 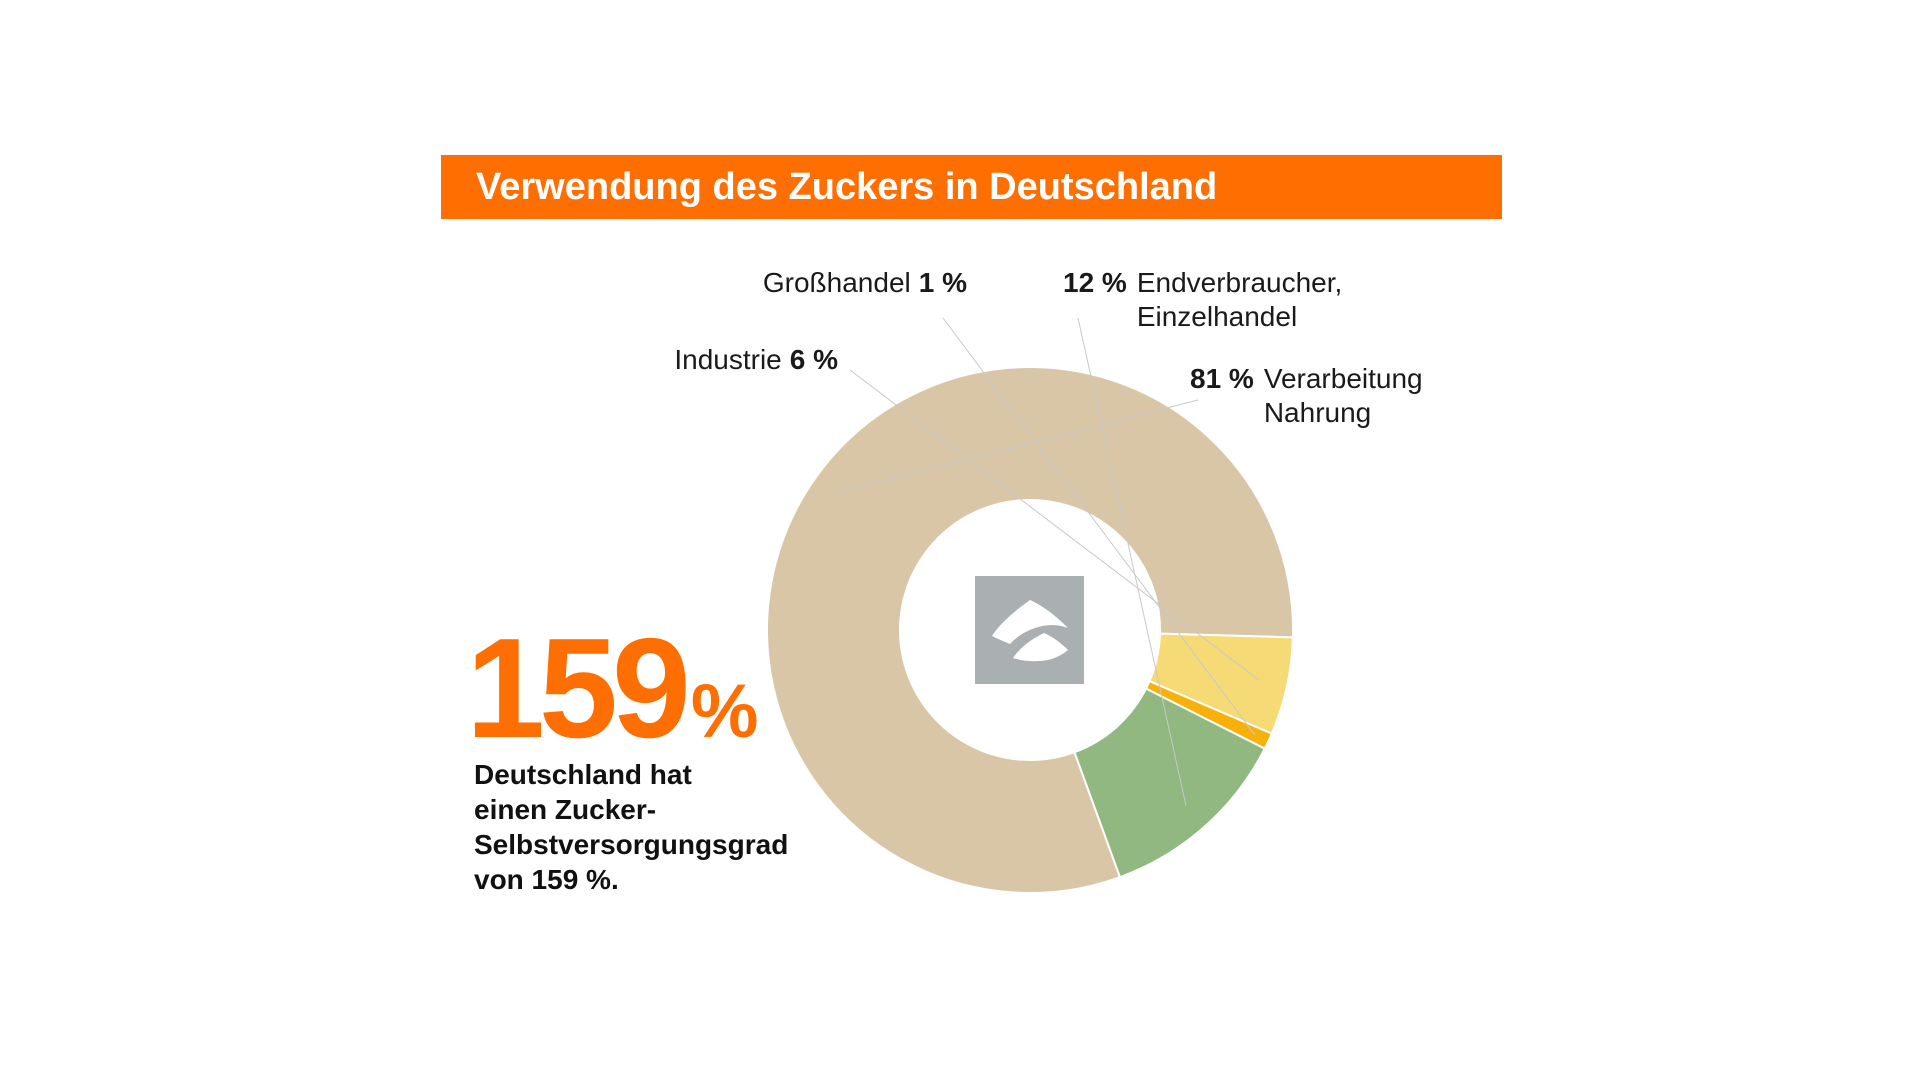 What do you see at coordinates (583, 774) in the screenshot?
I see `note-line: Deutschland hat` at bounding box center [583, 774].